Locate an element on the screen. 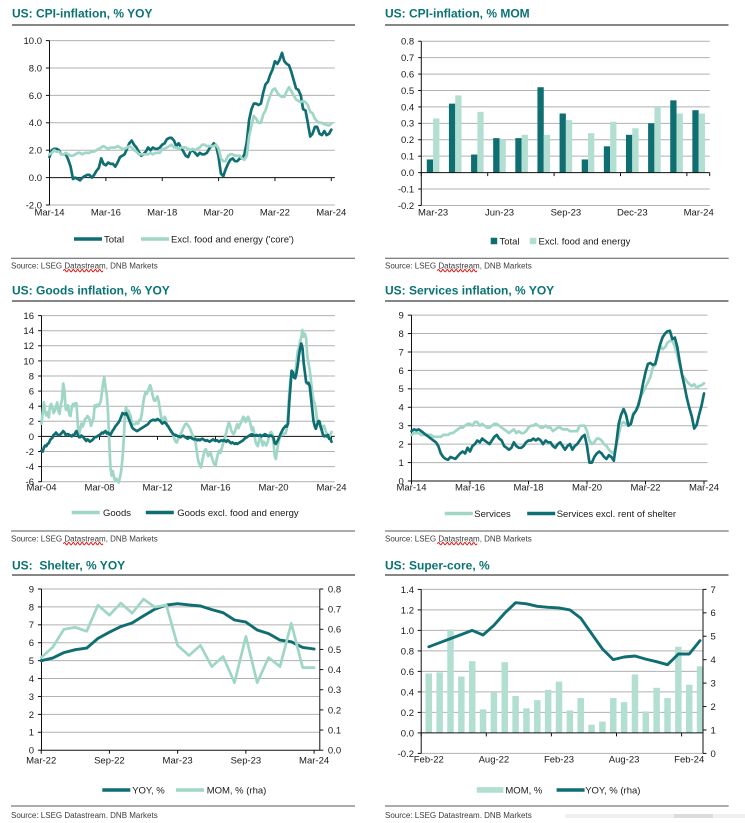 The height and width of the screenshot is (823, 745). svg-text: 10 is located at coordinates (28, 361).